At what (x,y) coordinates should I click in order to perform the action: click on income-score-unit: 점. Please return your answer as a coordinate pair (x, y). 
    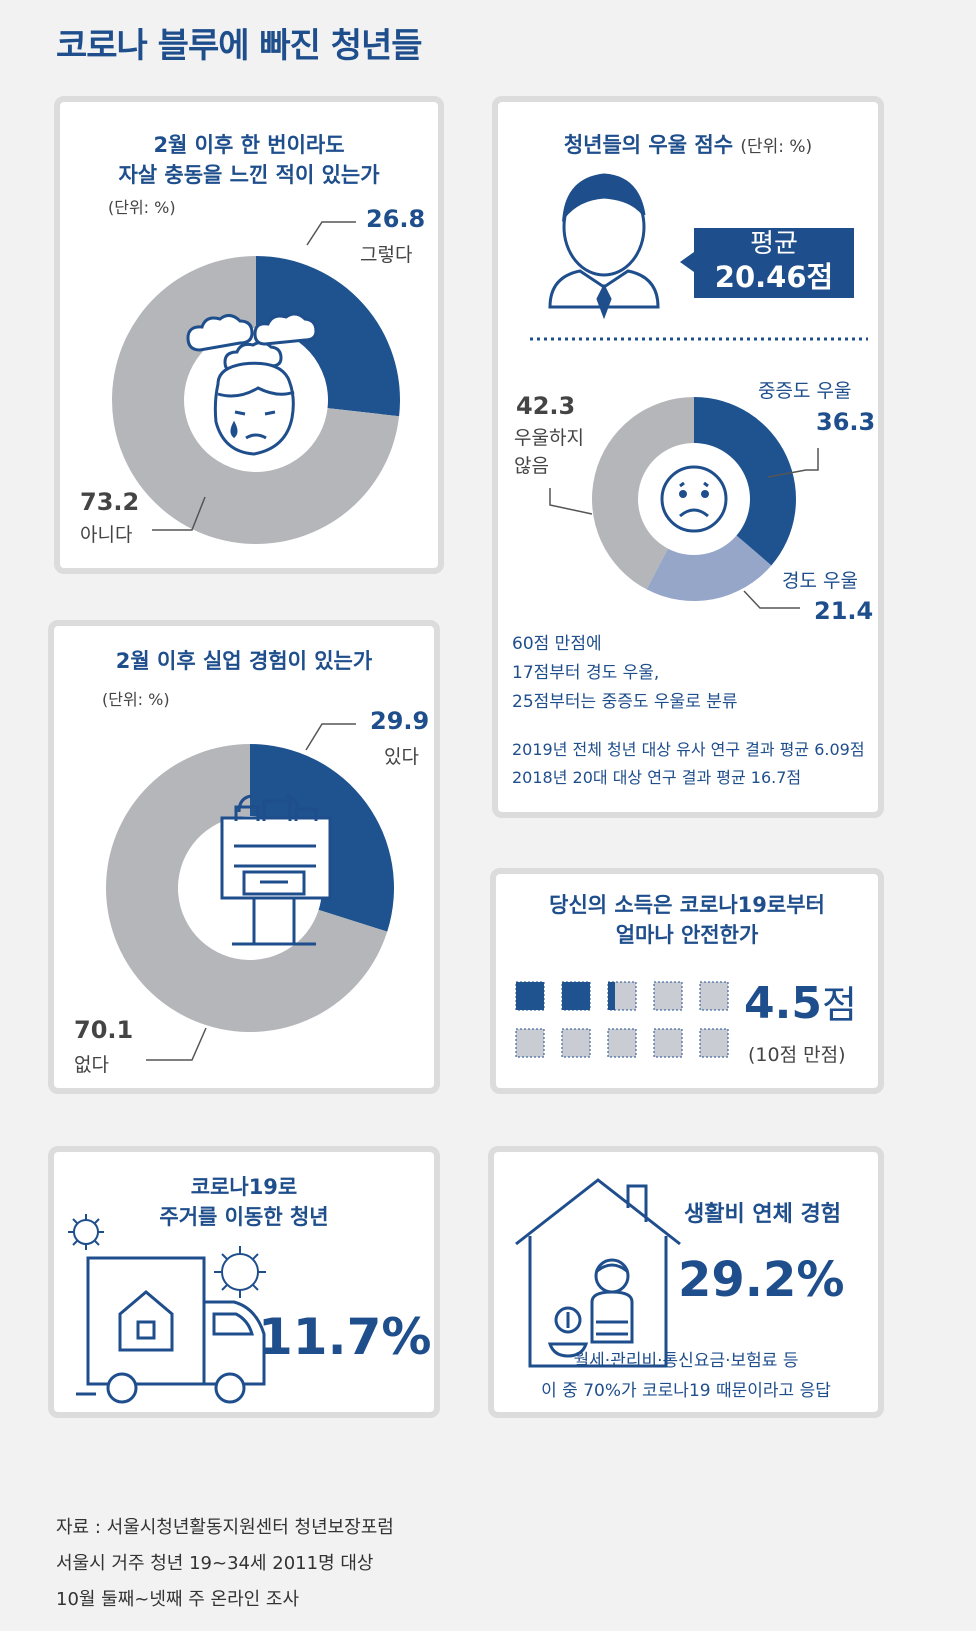
    Looking at the image, I should click on (839, 1005).